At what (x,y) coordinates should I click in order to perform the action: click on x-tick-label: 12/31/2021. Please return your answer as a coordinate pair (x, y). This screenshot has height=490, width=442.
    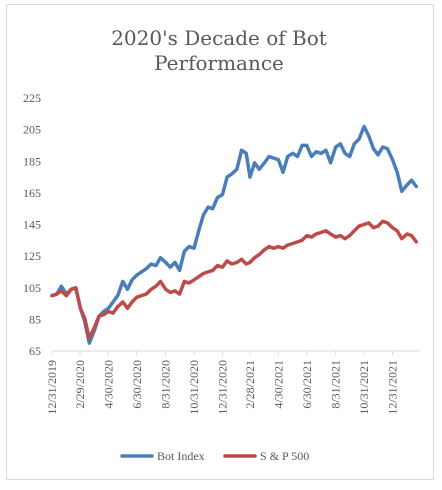
    Looking at the image, I should click on (393, 387).